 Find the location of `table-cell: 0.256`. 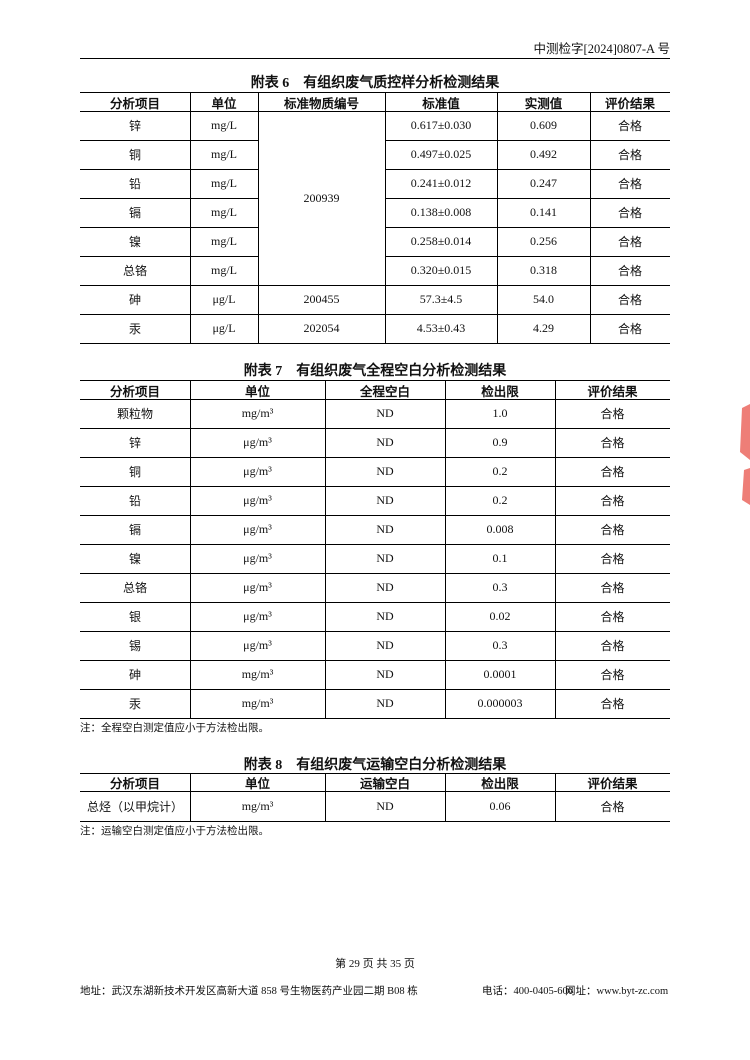

table-cell: 0.256 is located at coordinates (543, 241).